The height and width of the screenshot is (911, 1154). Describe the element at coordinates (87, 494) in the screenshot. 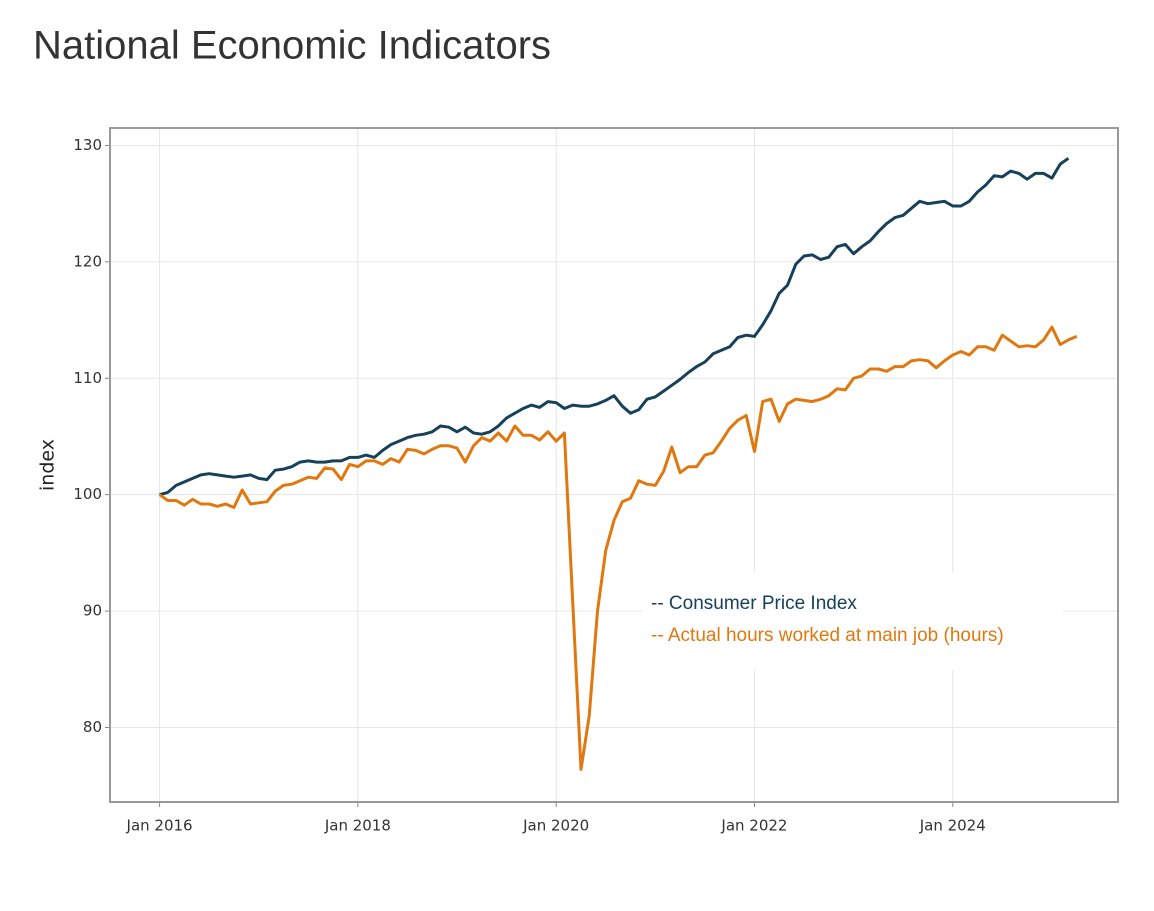

I see `y-tick-label: 100` at that location.